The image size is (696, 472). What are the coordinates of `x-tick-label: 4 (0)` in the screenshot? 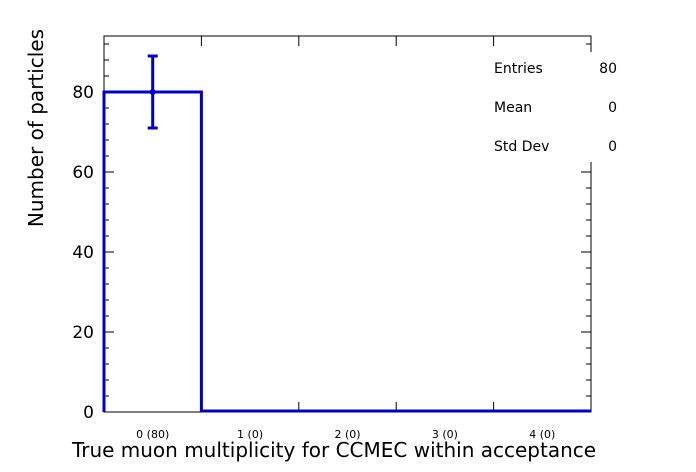 It's located at (542, 434).